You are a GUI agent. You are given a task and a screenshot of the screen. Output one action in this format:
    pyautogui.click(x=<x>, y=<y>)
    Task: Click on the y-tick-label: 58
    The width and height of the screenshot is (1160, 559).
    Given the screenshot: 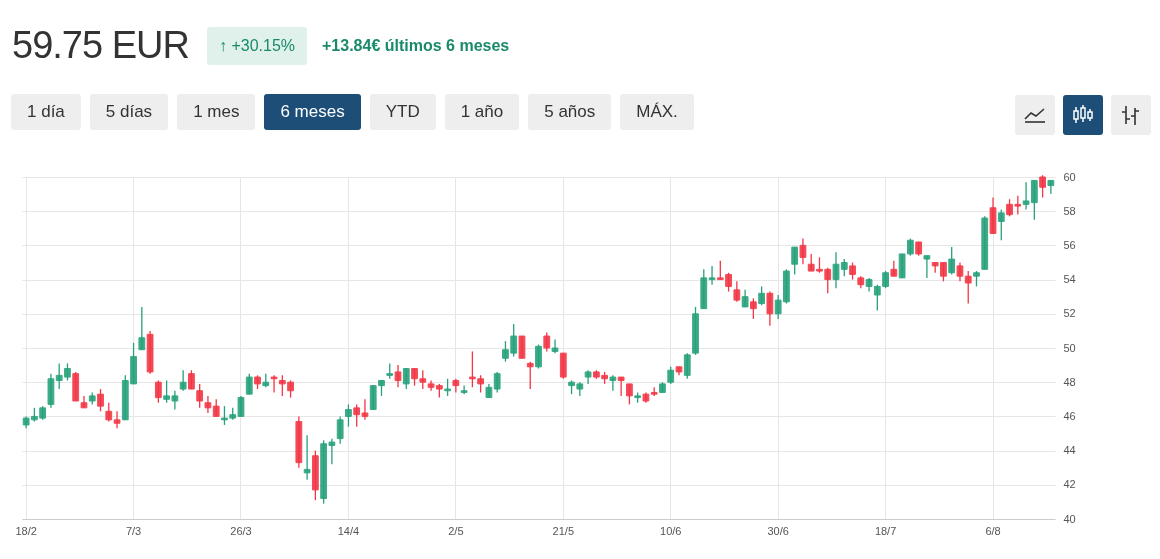 What is the action you would take?
    pyautogui.click(x=1069, y=210)
    